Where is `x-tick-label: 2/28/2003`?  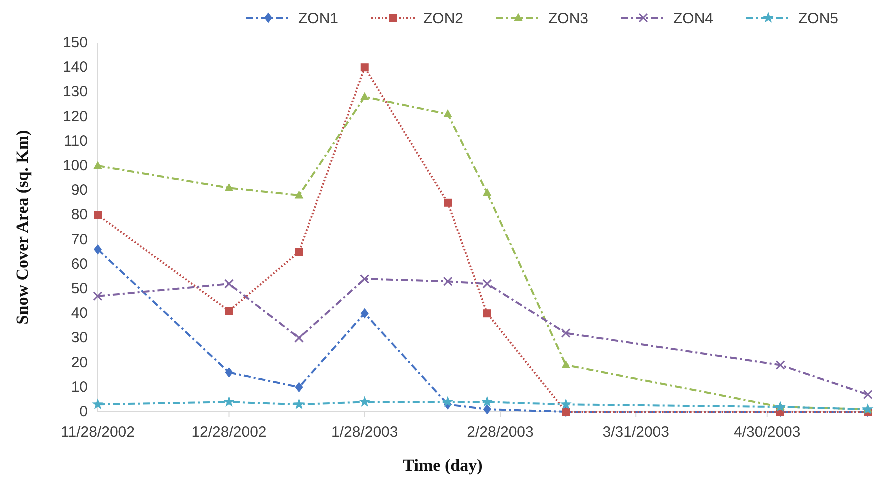
x-tick-label: 2/28/2003 is located at coordinates (500, 432).